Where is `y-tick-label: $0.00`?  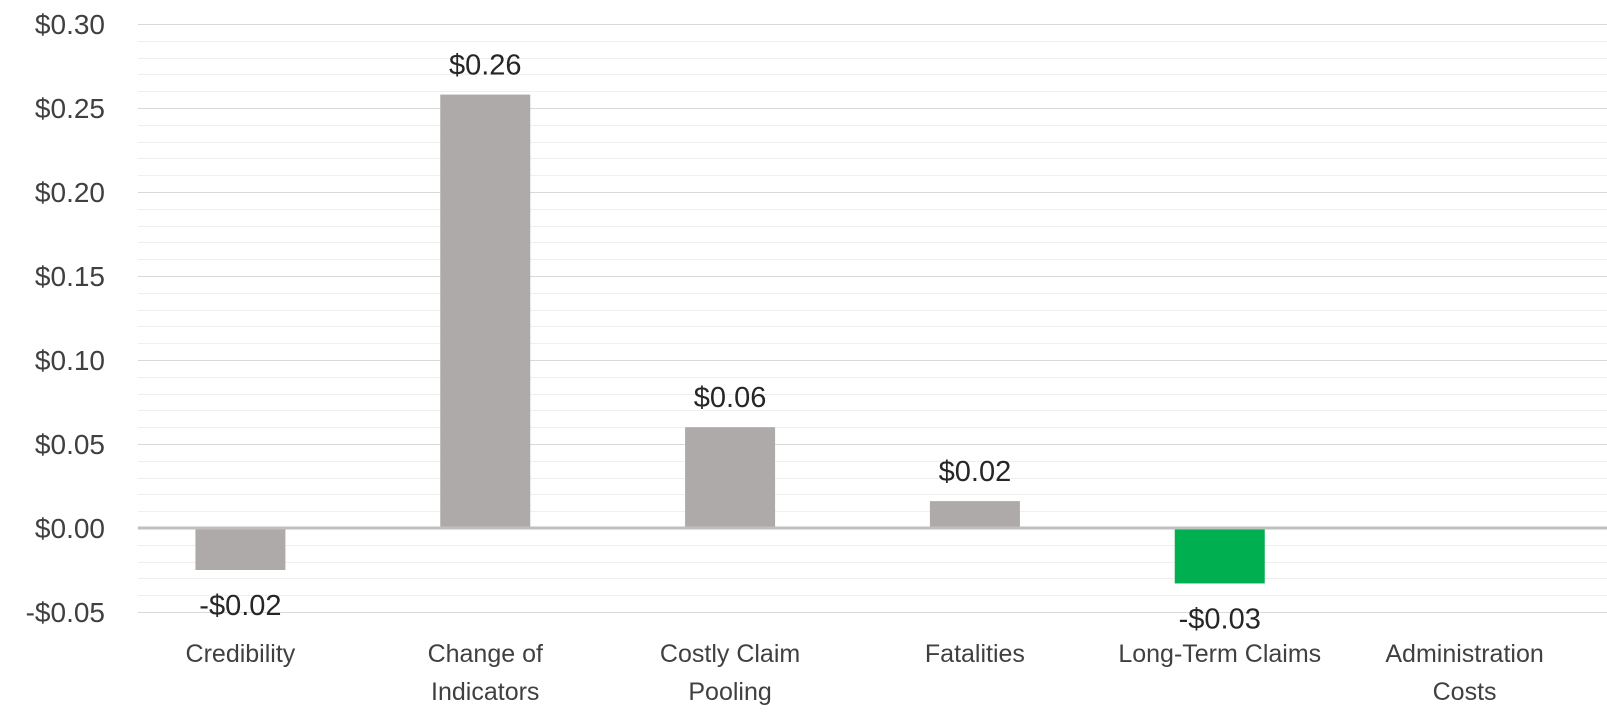
y-tick-label: $0.00 is located at coordinates (70, 528).